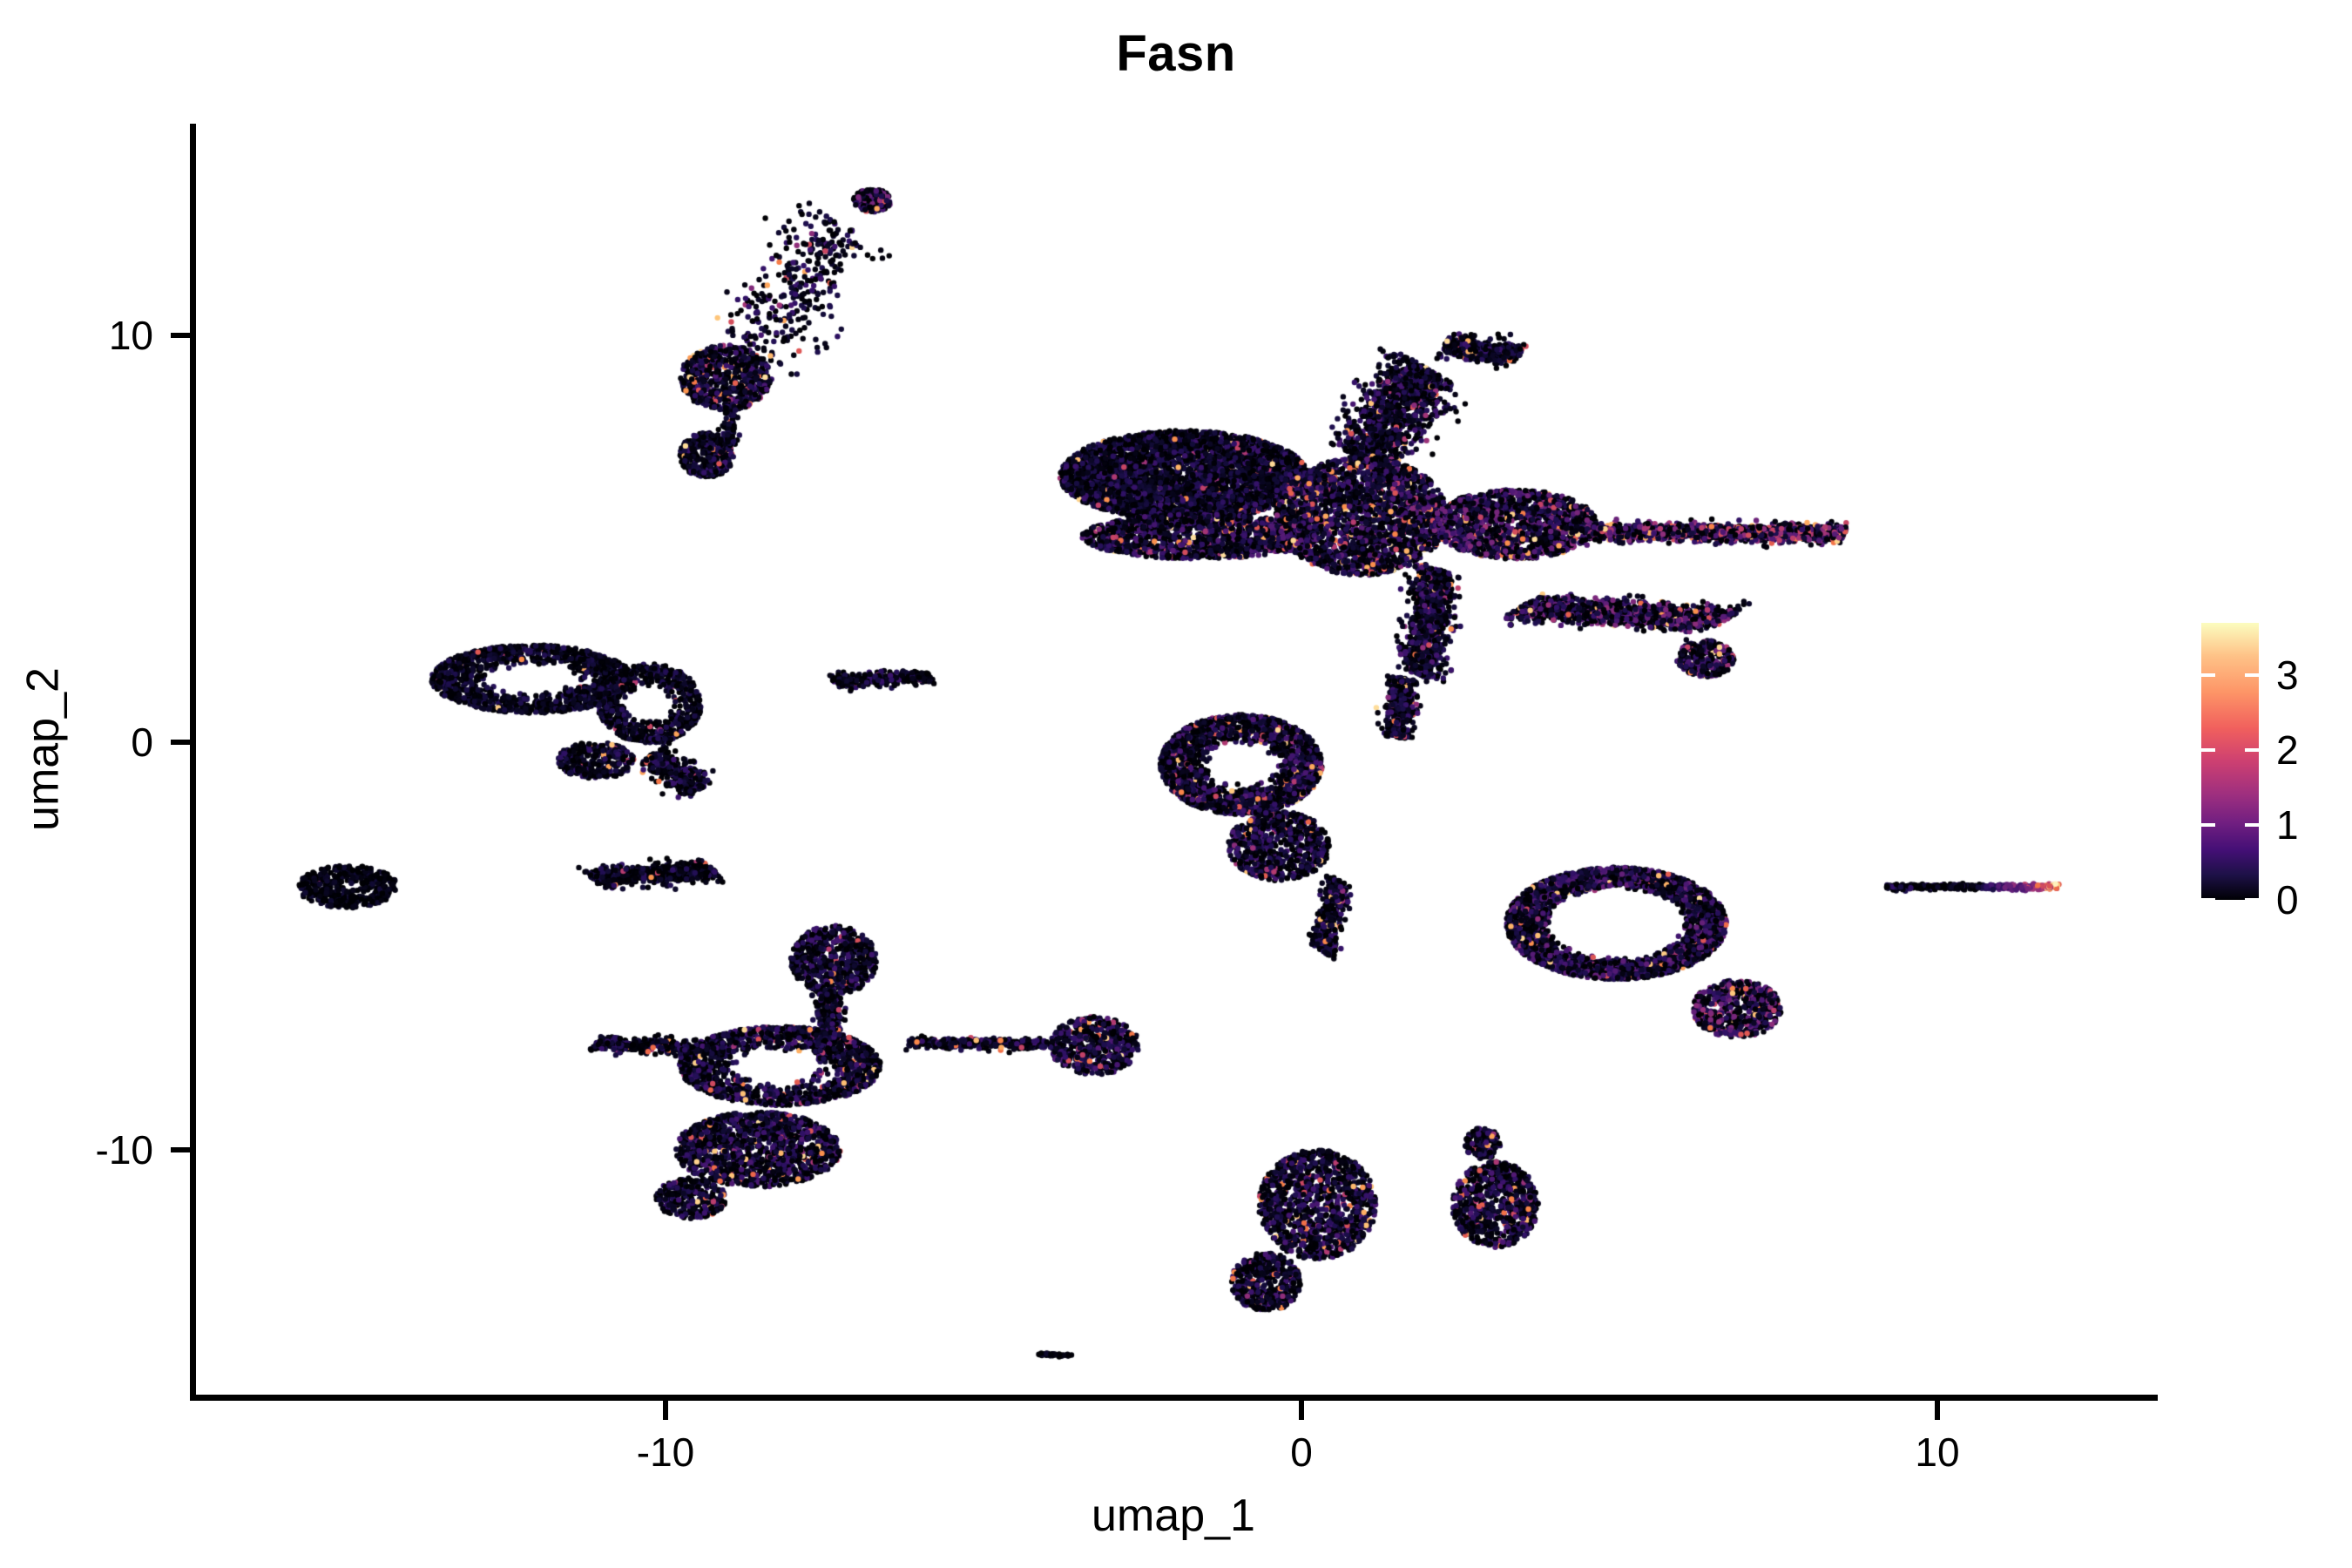 Image resolution: width=2352 pixels, height=1568 pixels. Describe the element at coordinates (665, 1410) in the screenshot. I see `x-axis-tick-neg10` at that location.